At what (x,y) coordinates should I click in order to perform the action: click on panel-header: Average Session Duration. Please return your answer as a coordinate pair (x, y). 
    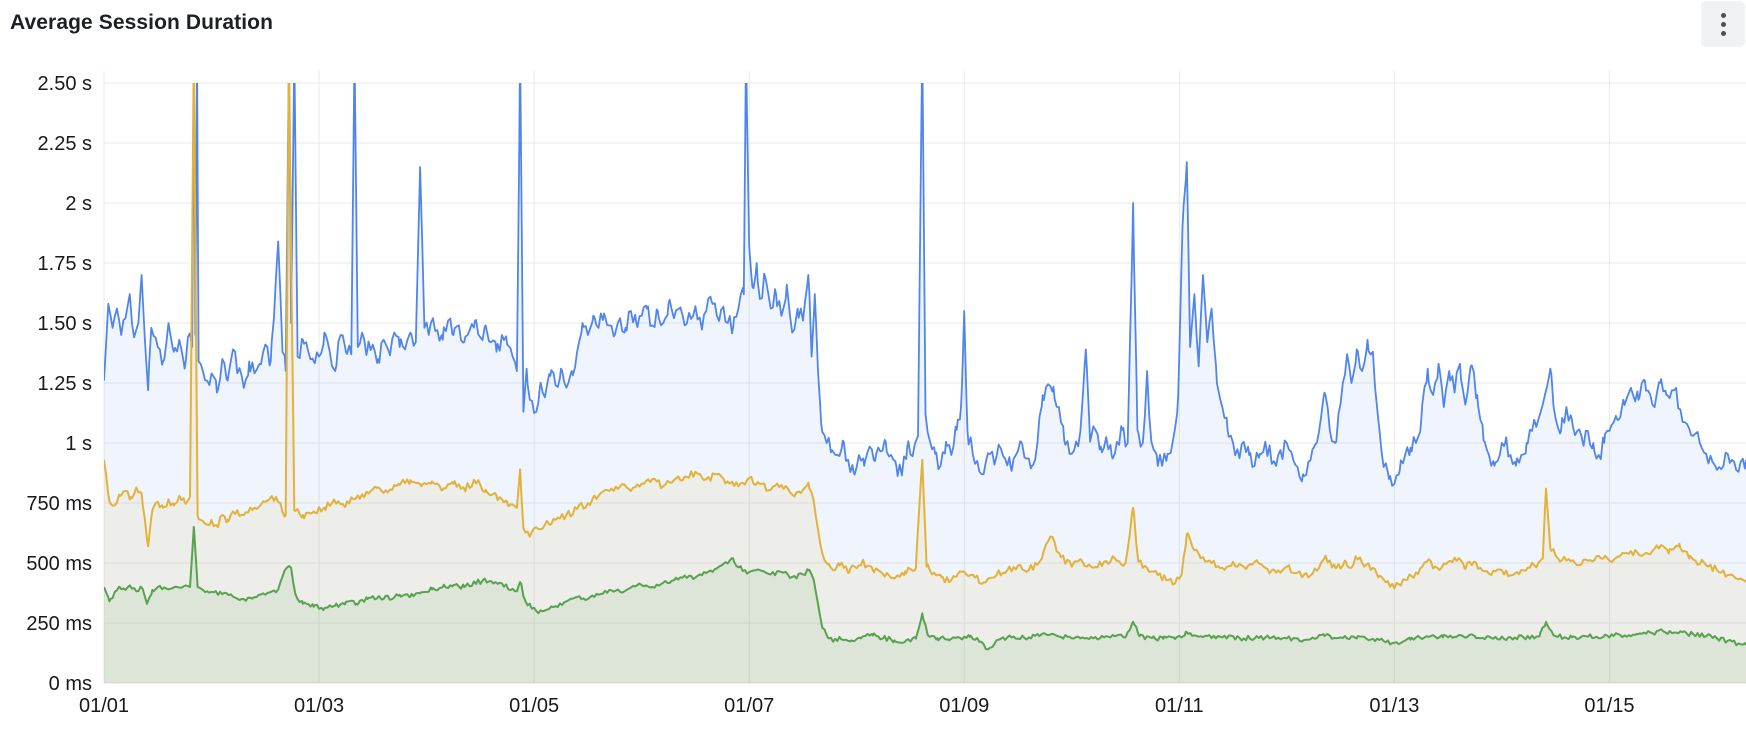
    Looking at the image, I should click on (850, 23).